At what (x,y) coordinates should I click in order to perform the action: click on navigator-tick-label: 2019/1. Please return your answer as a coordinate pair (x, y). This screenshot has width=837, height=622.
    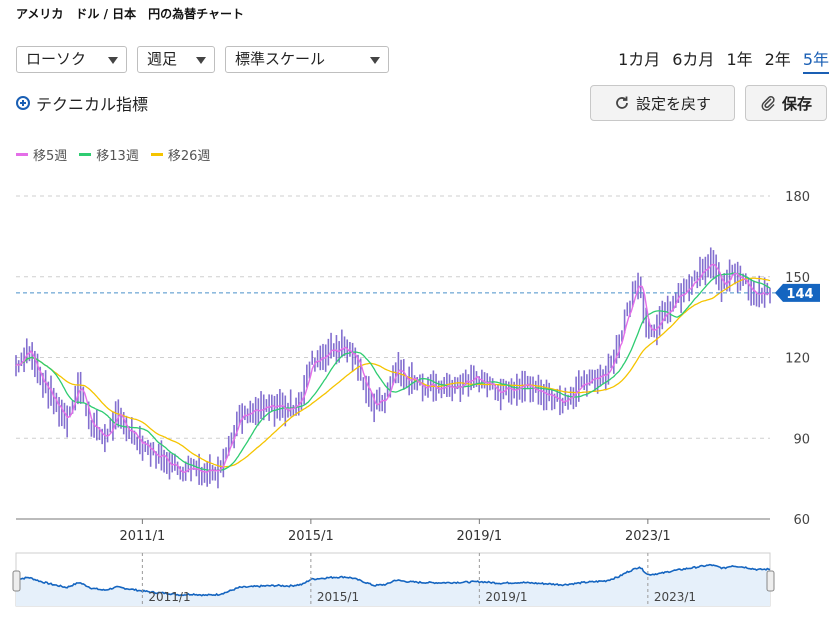
    Looking at the image, I should click on (506, 597).